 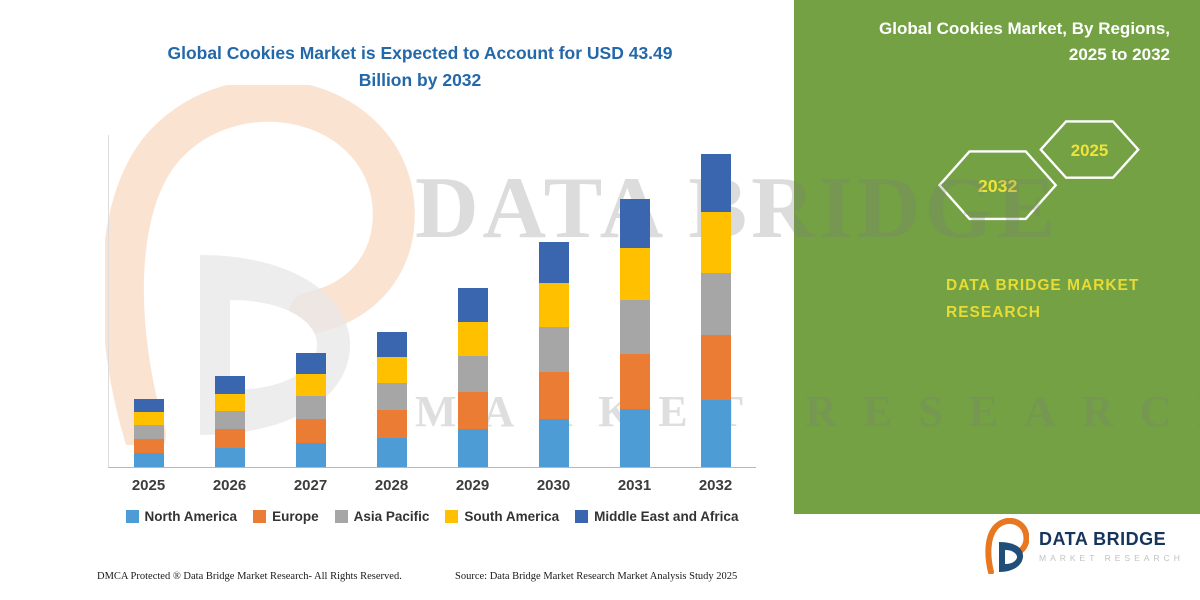 I want to click on legend-item-north-america: North America, so click(x=181, y=516).